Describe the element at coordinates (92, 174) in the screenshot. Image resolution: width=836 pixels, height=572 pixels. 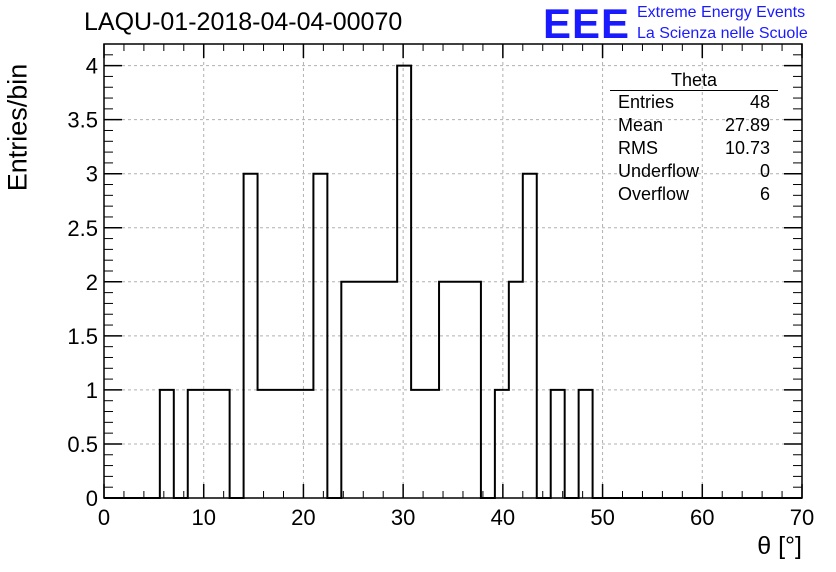
I see `y-tick-label: 3` at that location.